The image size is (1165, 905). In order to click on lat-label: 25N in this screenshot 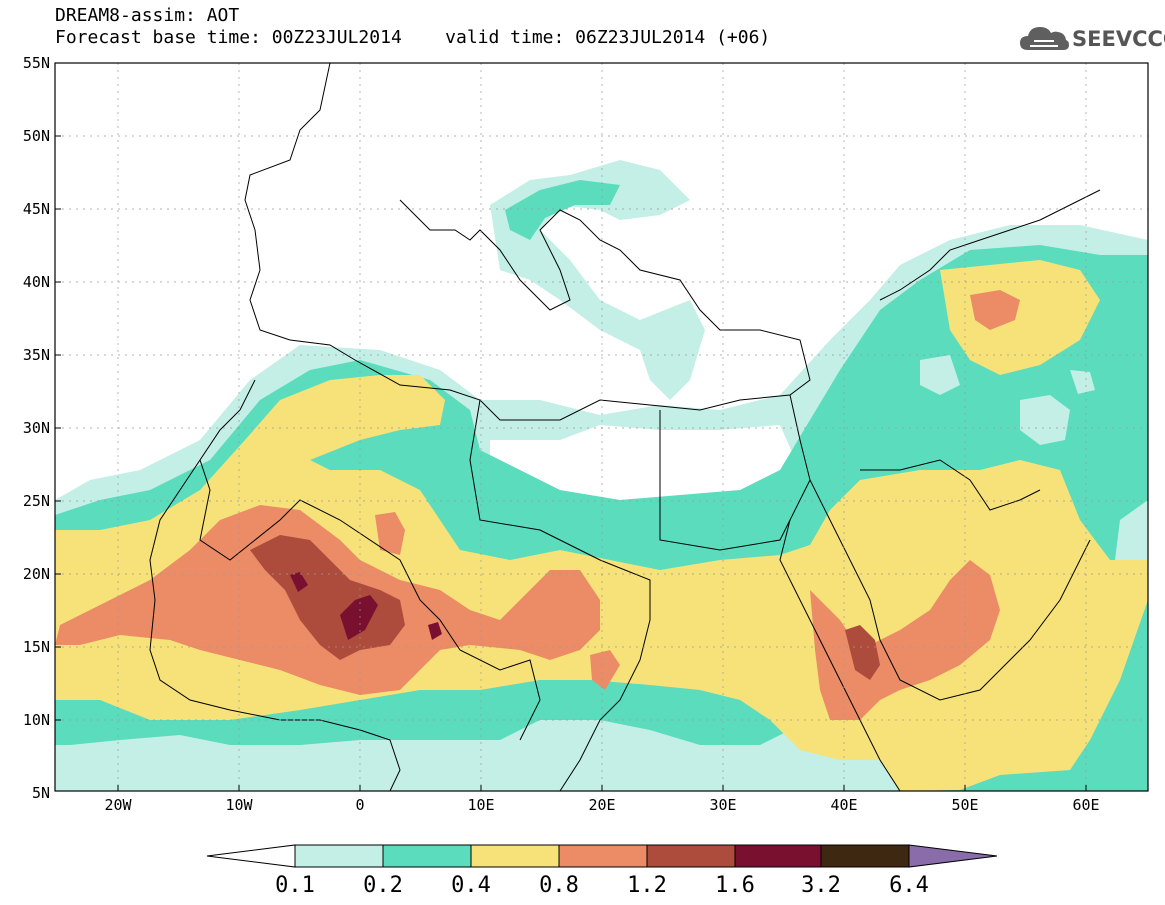, I will do `click(36, 501)`.